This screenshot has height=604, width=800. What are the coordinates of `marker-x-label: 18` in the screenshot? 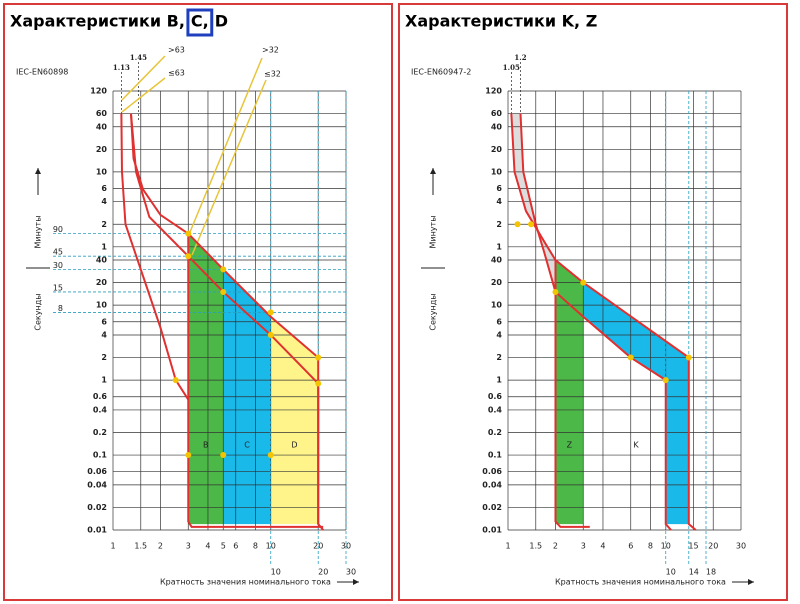 It's located at (711, 572).